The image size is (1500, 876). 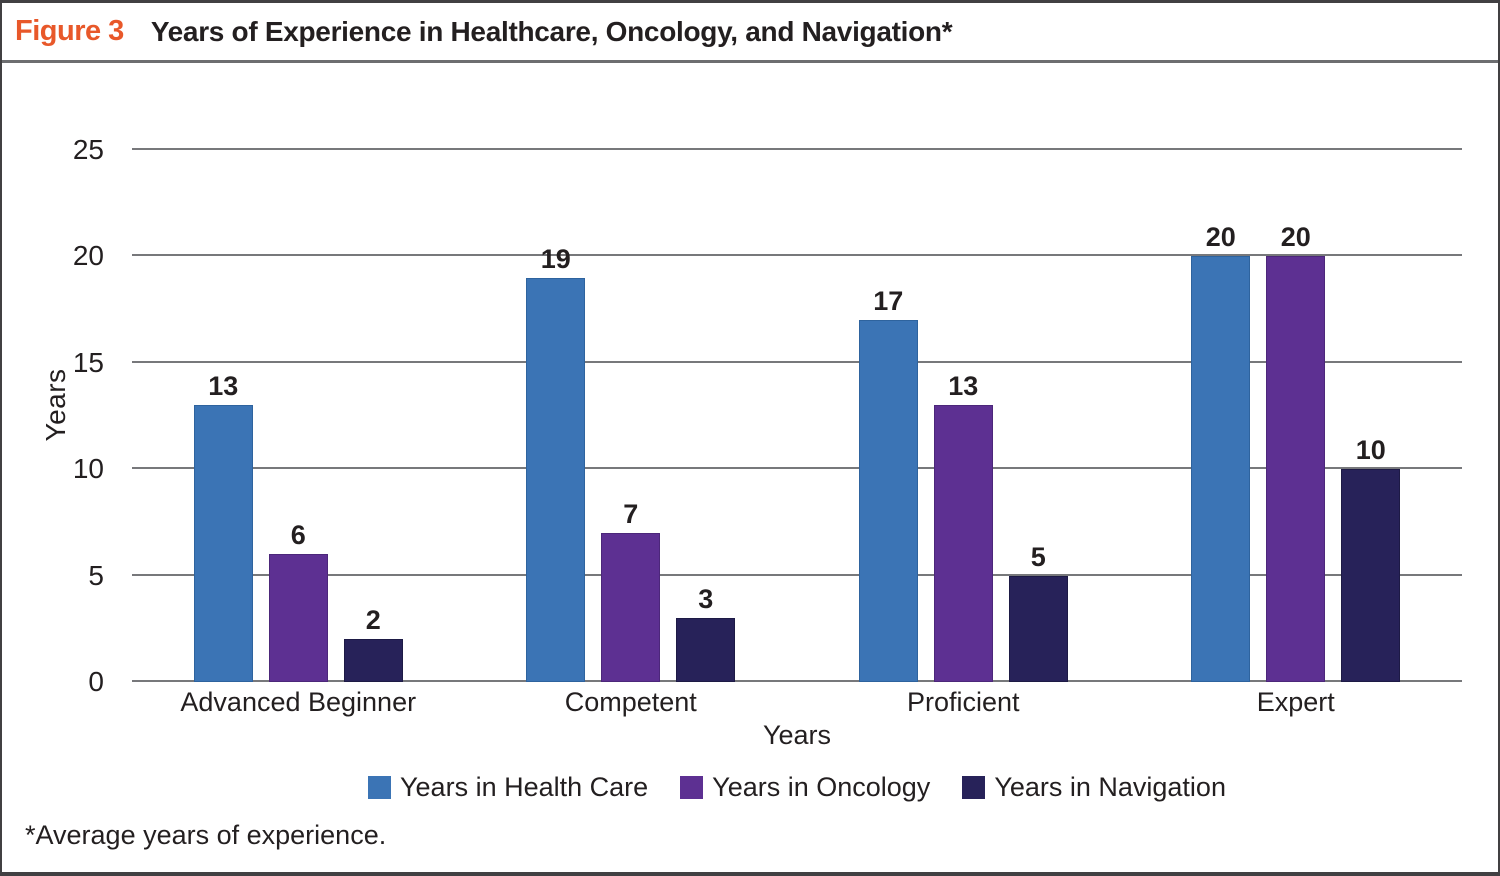 I want to click on bar-group-competent: 19 7 3, so click(x=631, y=416).